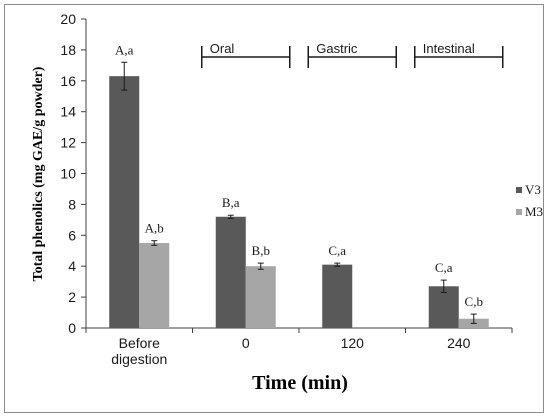 Image resolution: width=550 pixels, height=419 pixels. What do you see at coordinates (261, 250) in the screenshot?
I see `data-label: B,b` at bounding box center [261, 250].